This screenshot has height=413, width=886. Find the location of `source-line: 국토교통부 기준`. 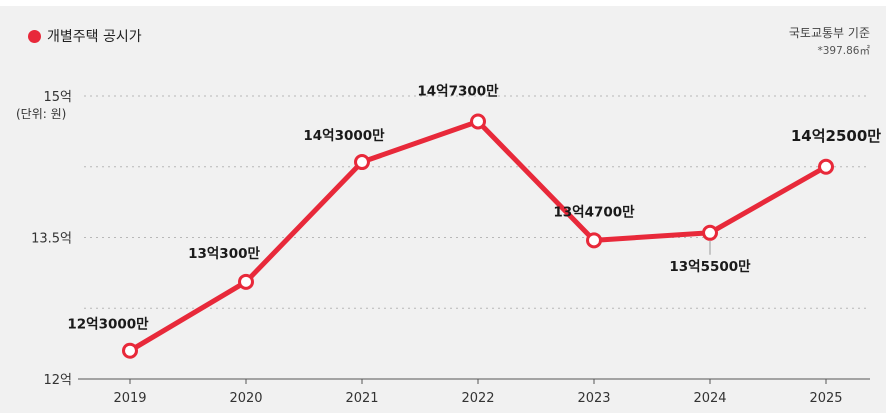

source-line: 국토교통부 기준 is located at coordinates (829, 33).